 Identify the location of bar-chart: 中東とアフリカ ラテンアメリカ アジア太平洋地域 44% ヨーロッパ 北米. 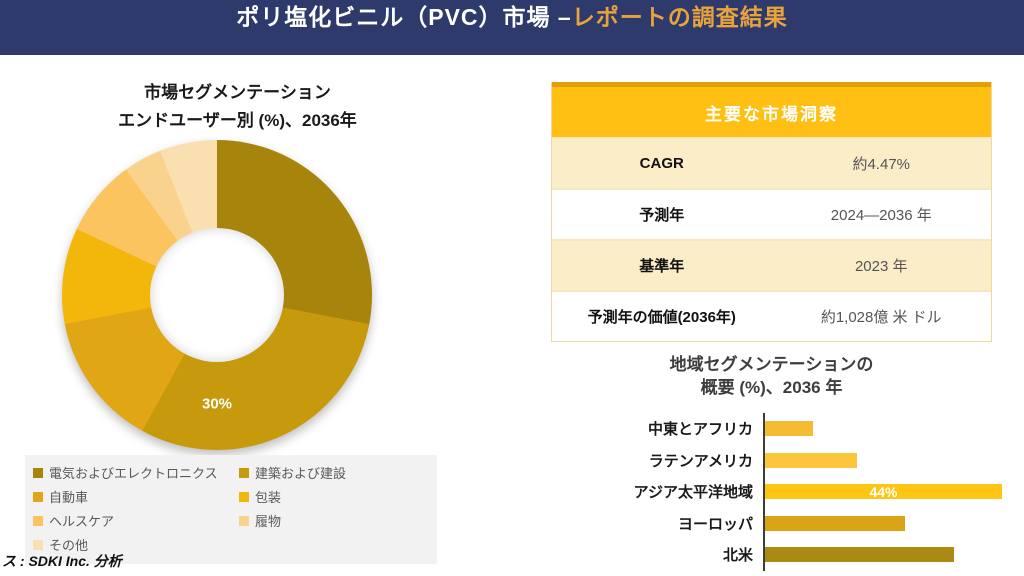
(786, 492).